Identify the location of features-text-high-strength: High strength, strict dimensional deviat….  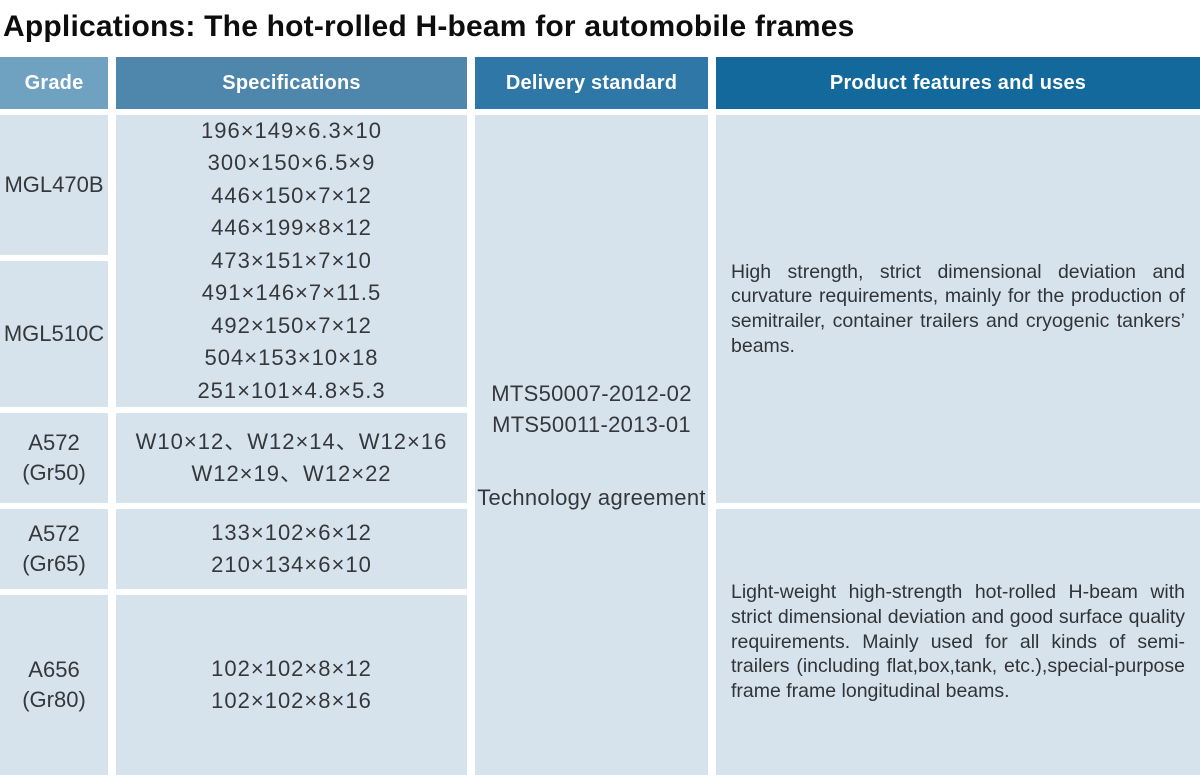
(958, 308).